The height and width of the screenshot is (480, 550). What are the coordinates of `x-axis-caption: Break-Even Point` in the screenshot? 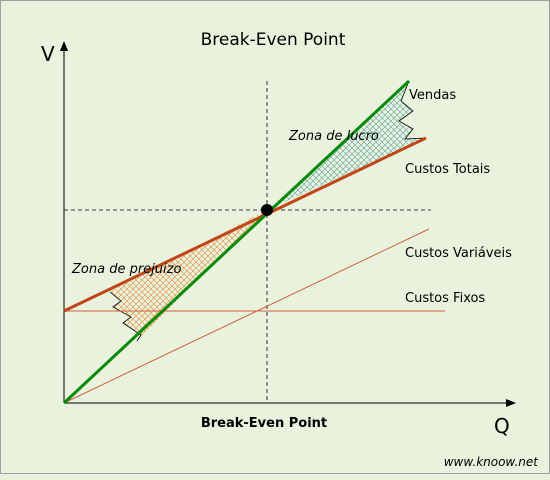 It's located at (264, 423).